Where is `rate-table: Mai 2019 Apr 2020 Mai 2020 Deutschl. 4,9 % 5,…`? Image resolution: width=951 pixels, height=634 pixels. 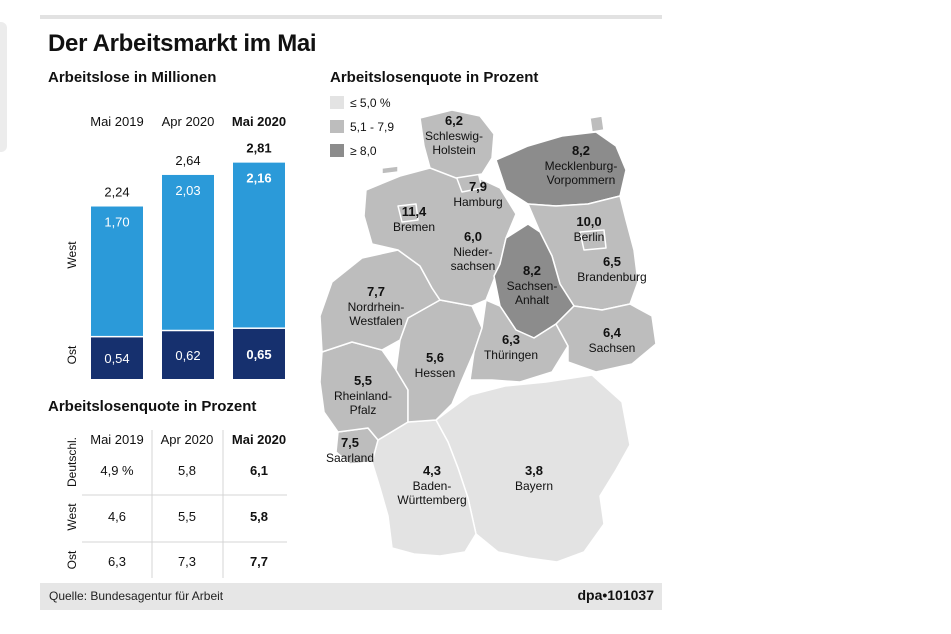 rate-table: Mai 2019 Apr 2020 Mai 2020 Deutschl. 4,9 % 5,… is located at coordinates (176, 504).